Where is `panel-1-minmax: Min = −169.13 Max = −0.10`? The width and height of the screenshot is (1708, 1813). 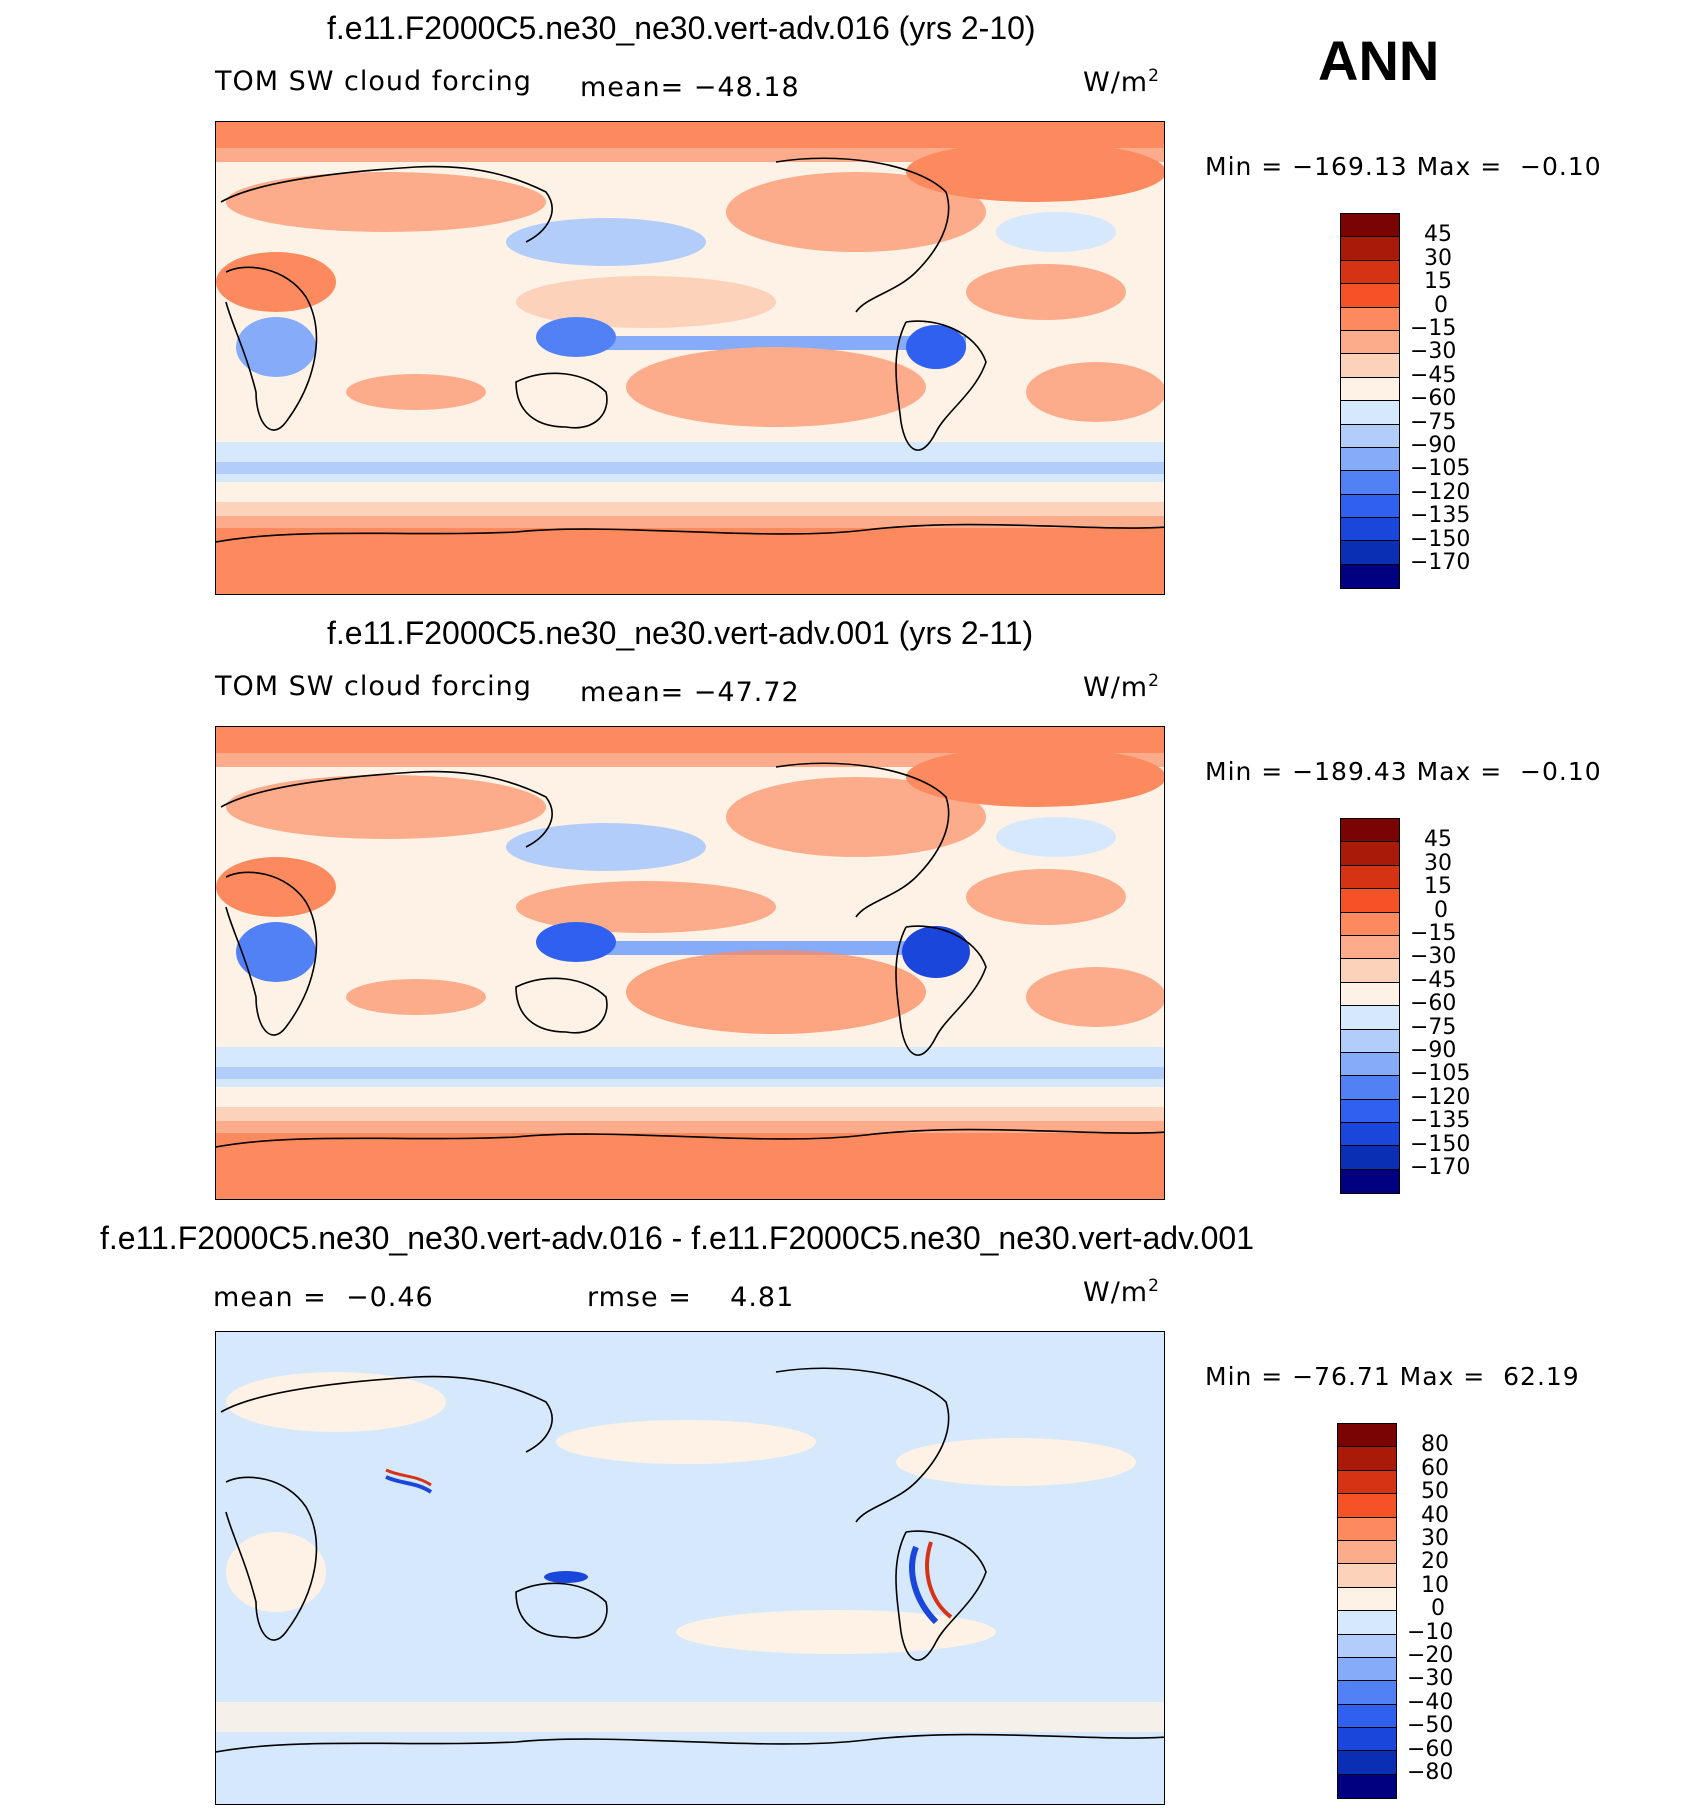
panel-1-minmax: Min = −169.13 Max = −0.10 is located at coordinates (1403, 166).